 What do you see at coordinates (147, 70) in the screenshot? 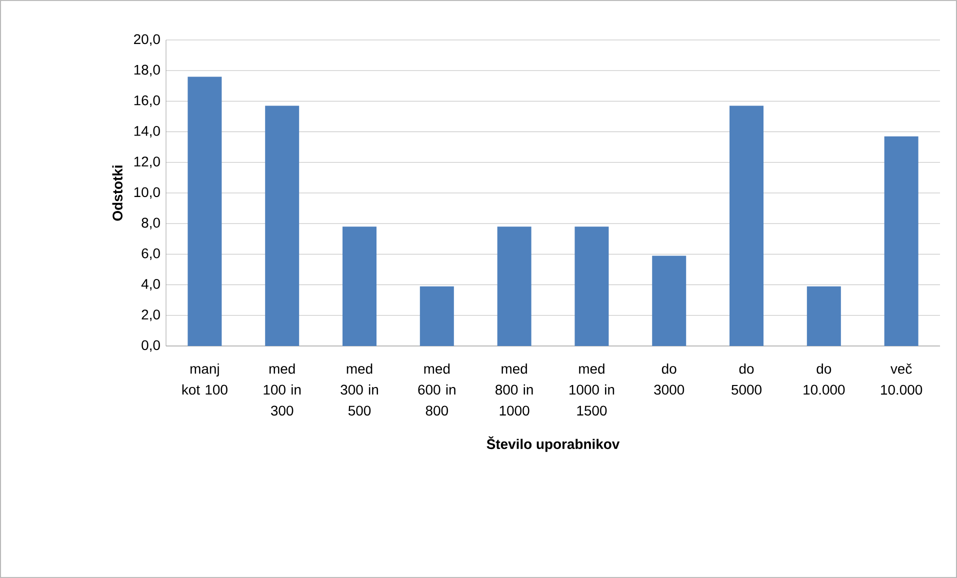
I see `y-tick-label: 18,0` at bounding box center [147, 70].